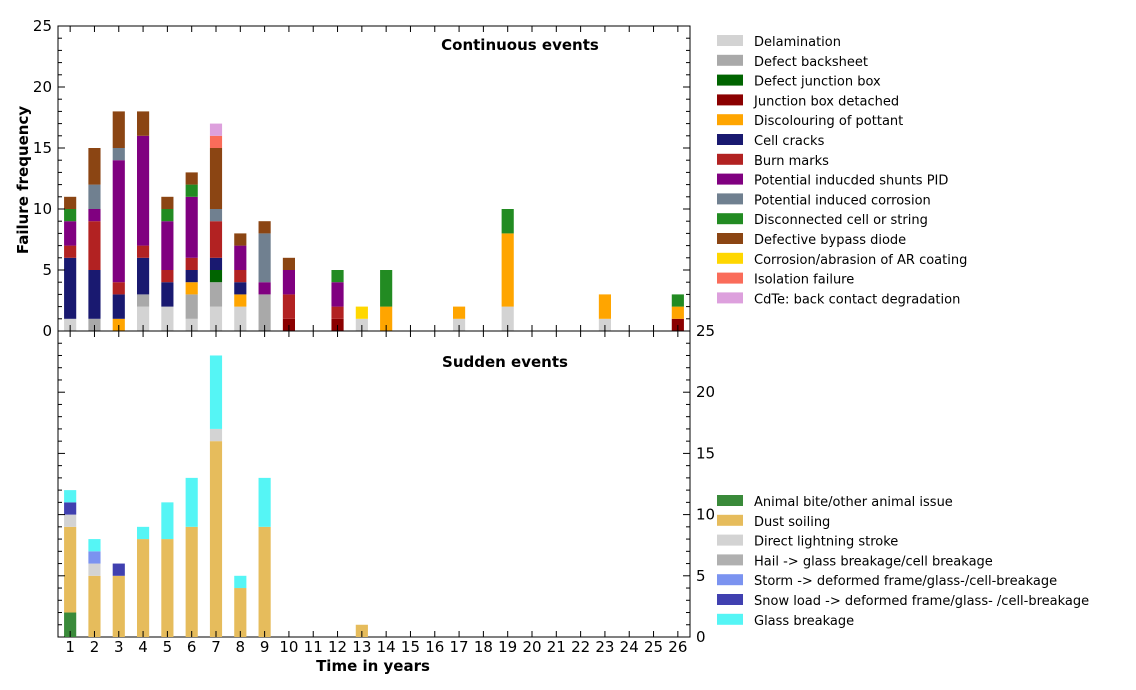  I want to click on bar-p1-year-9-s7, so click(264, 288).